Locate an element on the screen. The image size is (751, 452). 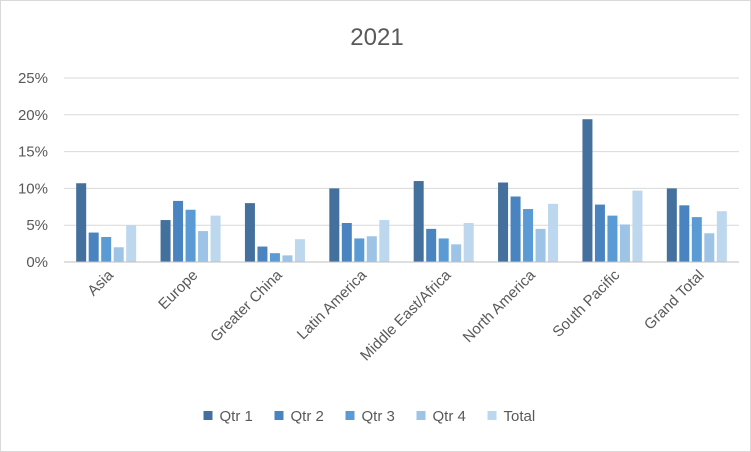
y-tick-label: 0% is located at coordinates (37, 262).